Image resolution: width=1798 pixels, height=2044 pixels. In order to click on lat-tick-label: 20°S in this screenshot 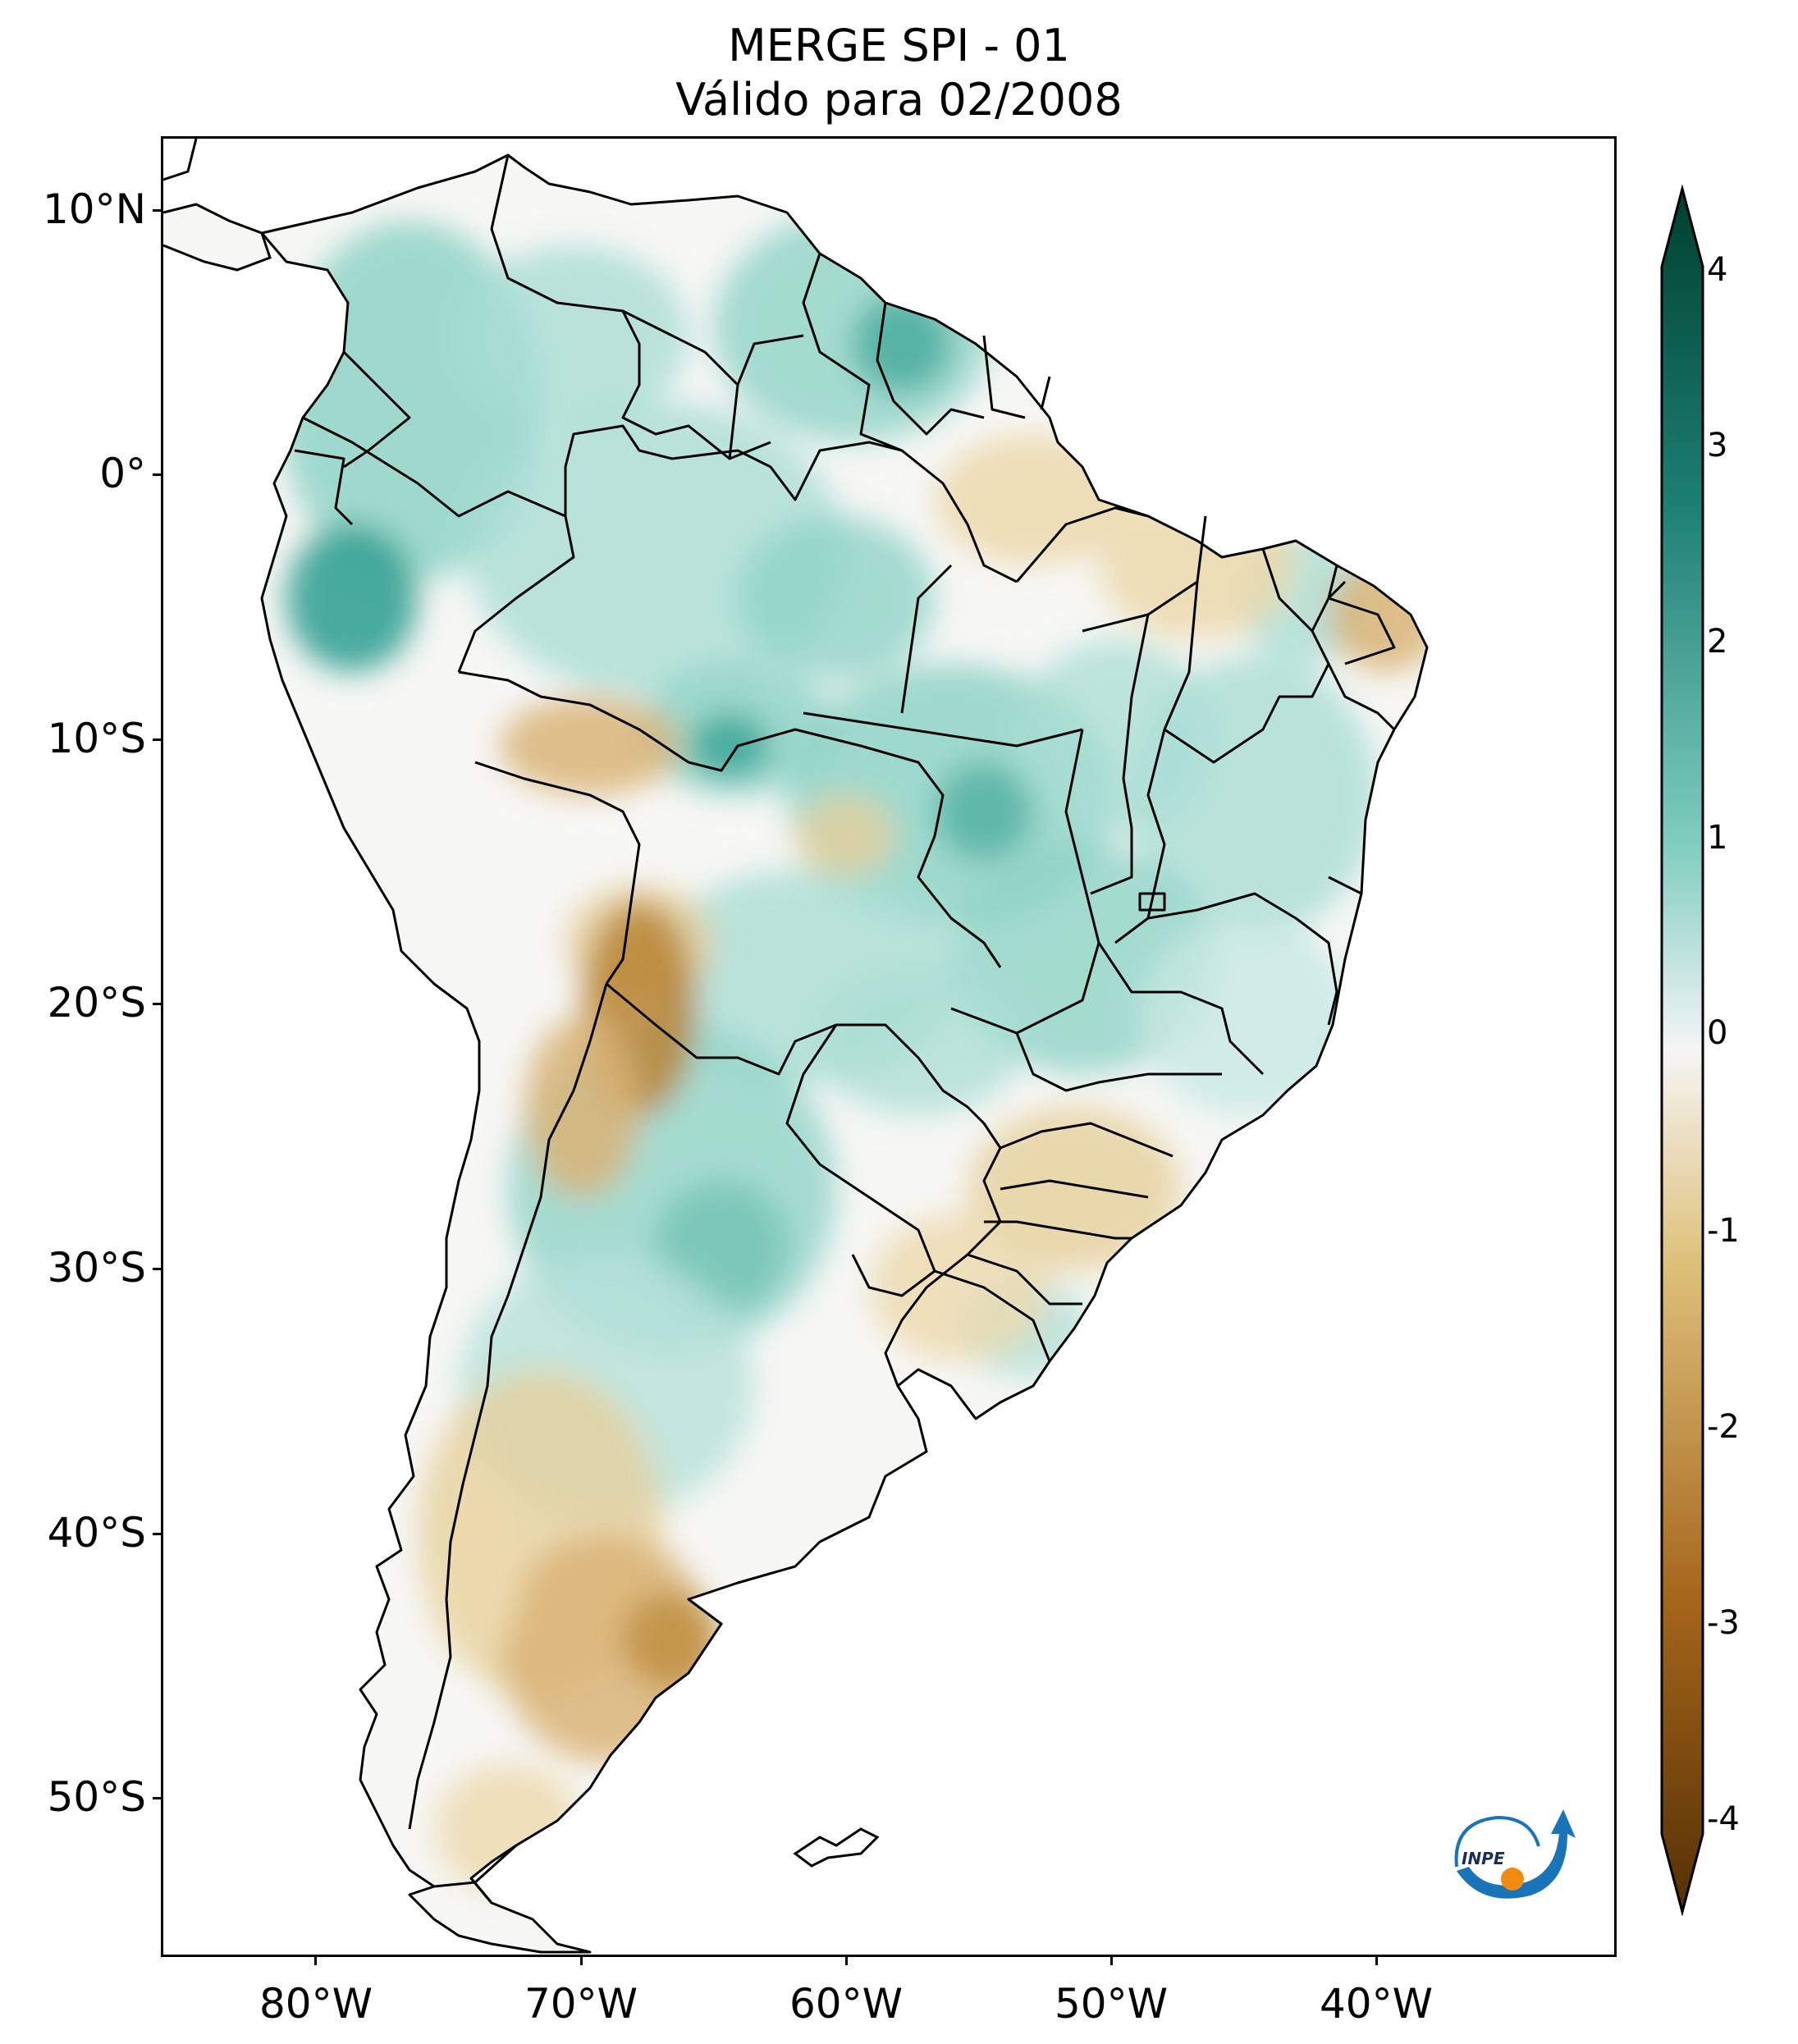, I will do `click(96, 1003)`.